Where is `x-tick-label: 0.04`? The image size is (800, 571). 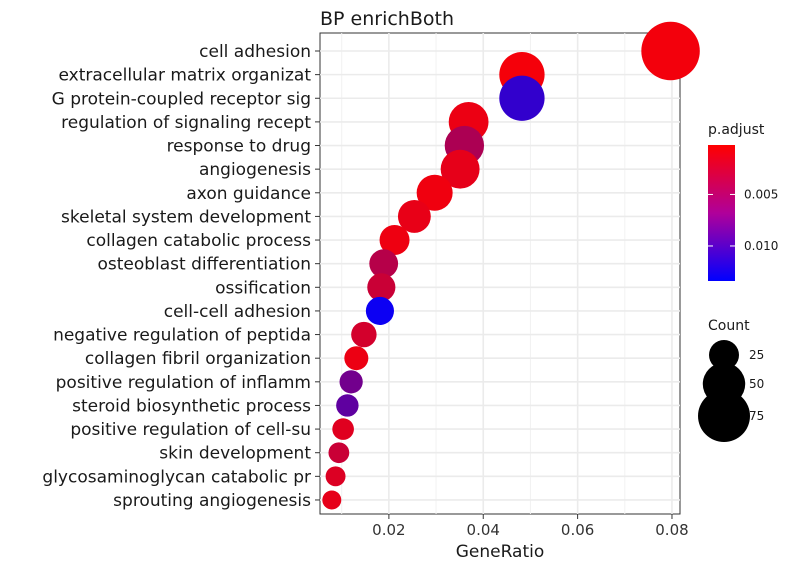 x-tick-label: 0.04 is located at coordinates (483, 530).